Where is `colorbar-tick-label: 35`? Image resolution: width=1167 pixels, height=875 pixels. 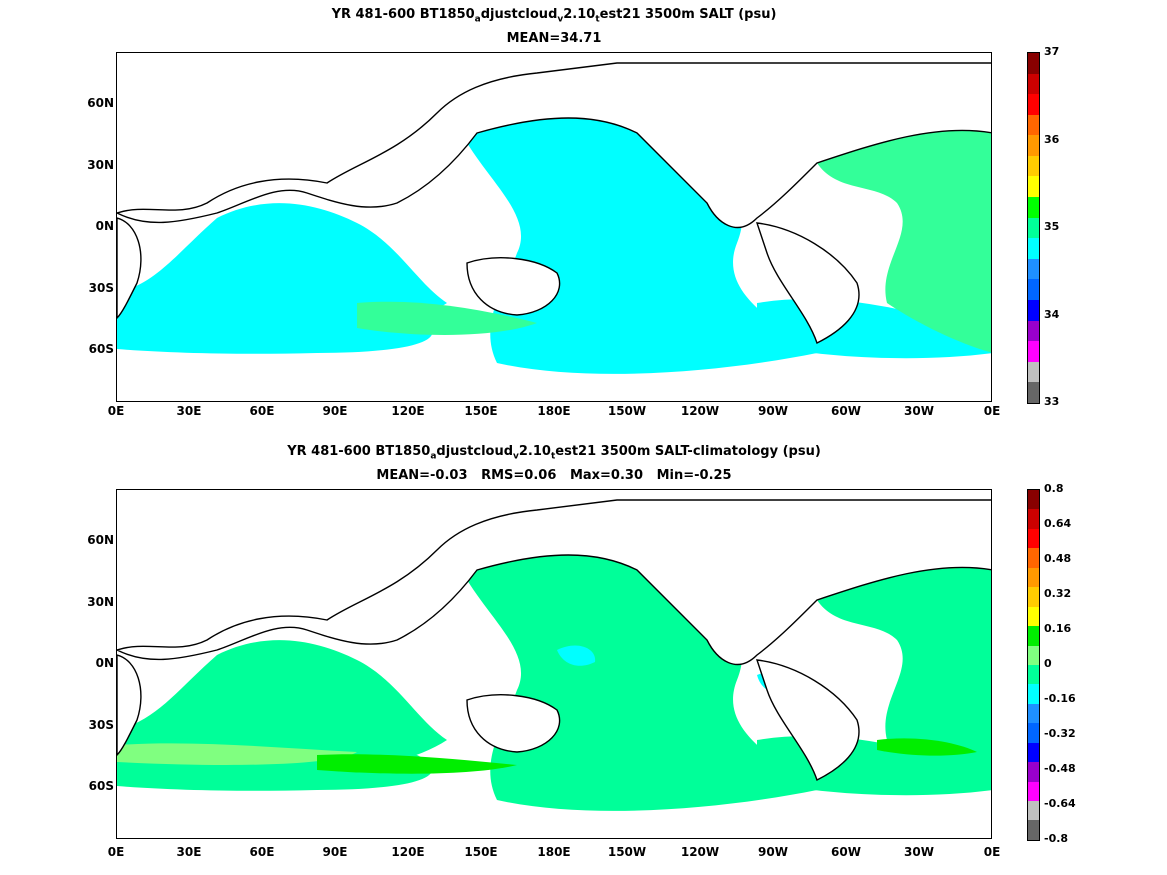 colorbar-tick-label: 35 is located at coordinates (1052, 226).